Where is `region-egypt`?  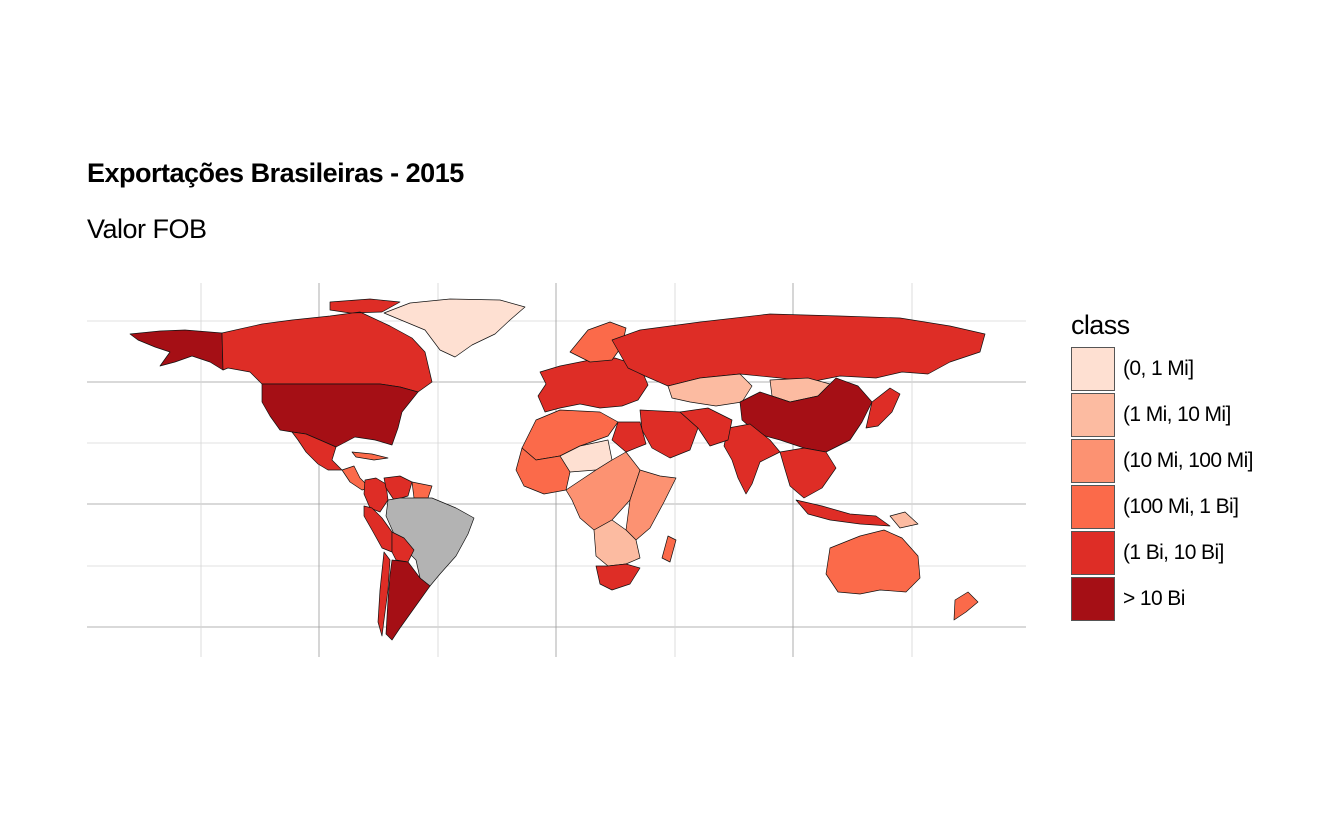
region-egypt is located at coordinates (629, 437).